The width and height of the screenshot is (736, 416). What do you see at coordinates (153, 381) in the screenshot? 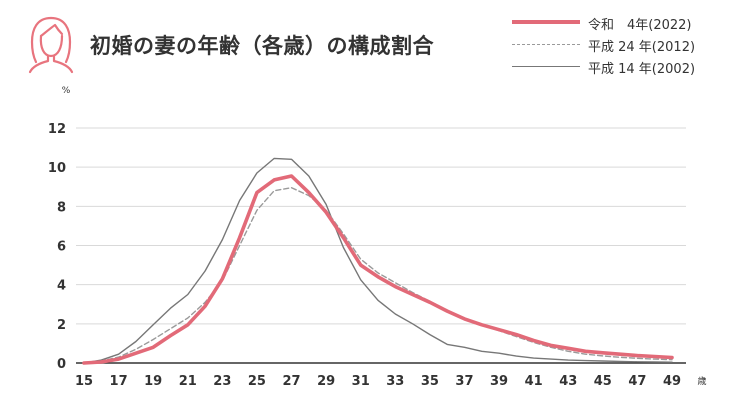
I see `x-tick-label: 19` at bounding box center [153, 381].